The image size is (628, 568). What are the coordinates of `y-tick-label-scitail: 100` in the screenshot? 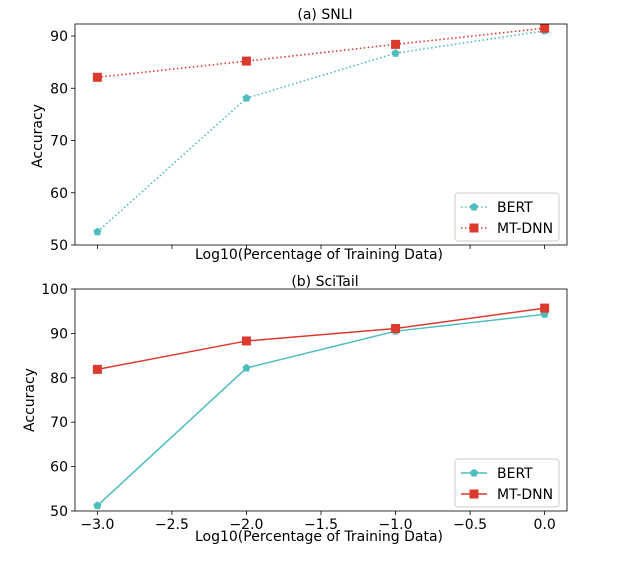 It's located at (54, 290).